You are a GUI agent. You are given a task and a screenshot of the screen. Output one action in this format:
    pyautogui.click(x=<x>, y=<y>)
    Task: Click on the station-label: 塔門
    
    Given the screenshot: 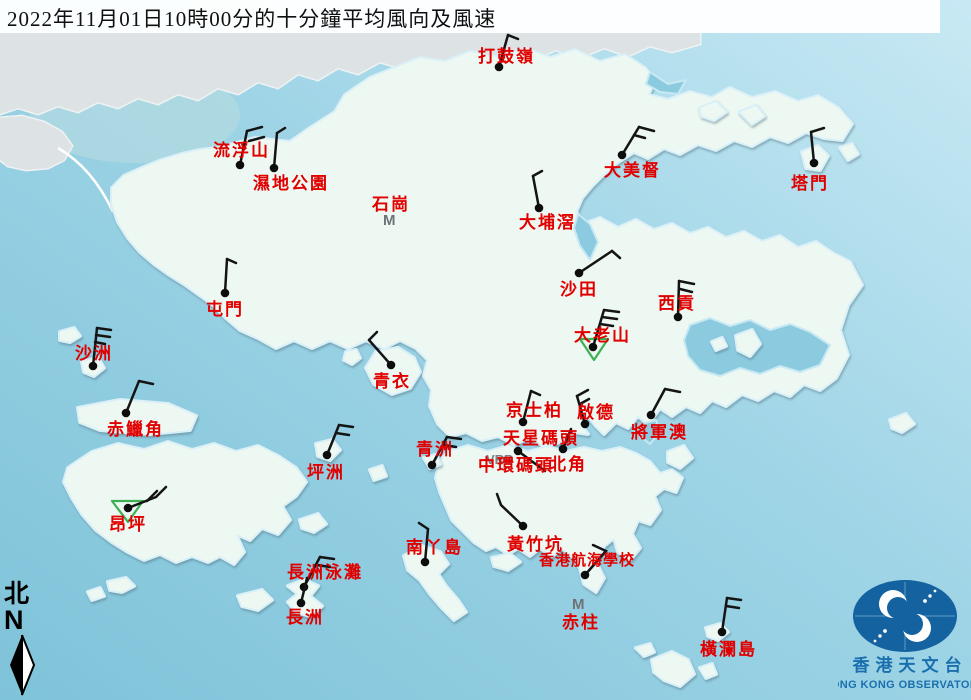 What is the action you would take?
    pyautogui.click(x=810, y=183)
    